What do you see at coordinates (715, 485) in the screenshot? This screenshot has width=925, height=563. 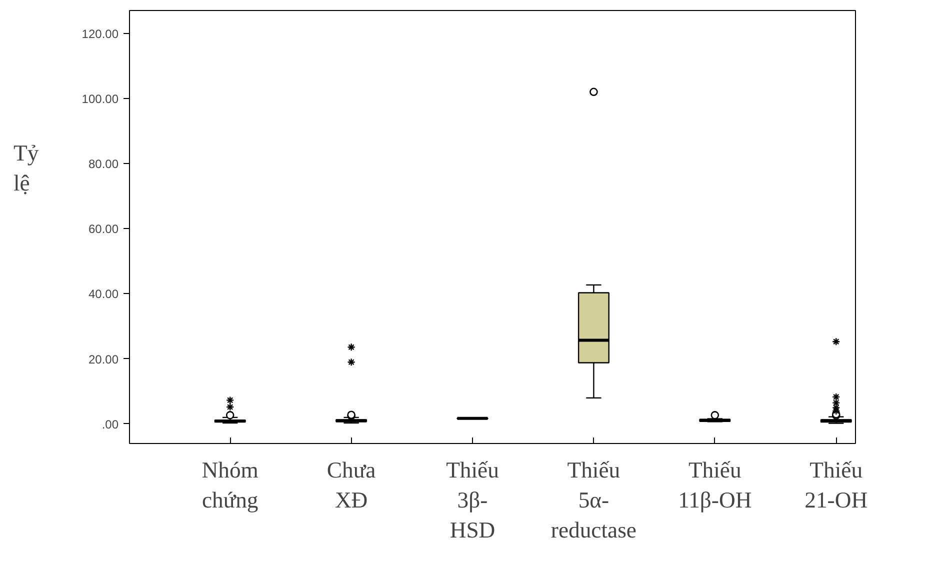 I see `x-tick-label: Thiếu 11β-OH` at bounding box center [715, 485].